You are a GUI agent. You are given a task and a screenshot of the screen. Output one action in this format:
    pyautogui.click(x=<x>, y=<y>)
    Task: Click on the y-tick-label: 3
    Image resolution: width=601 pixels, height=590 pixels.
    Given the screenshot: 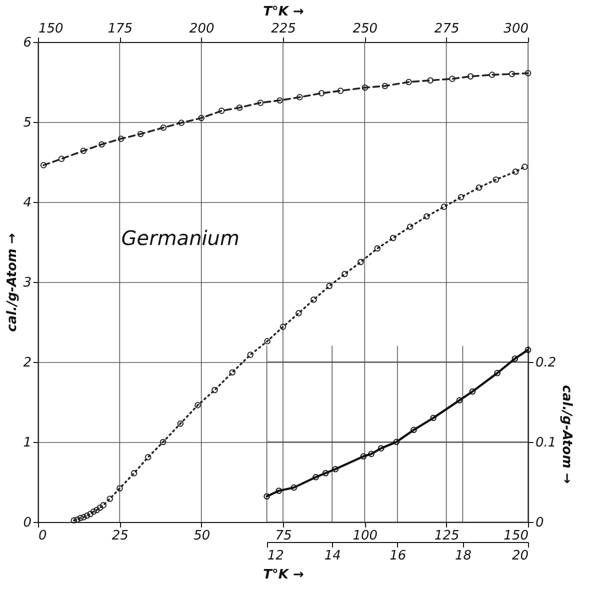 What is the action you would take?
    pyautogui.click(x=27, y=283)
    